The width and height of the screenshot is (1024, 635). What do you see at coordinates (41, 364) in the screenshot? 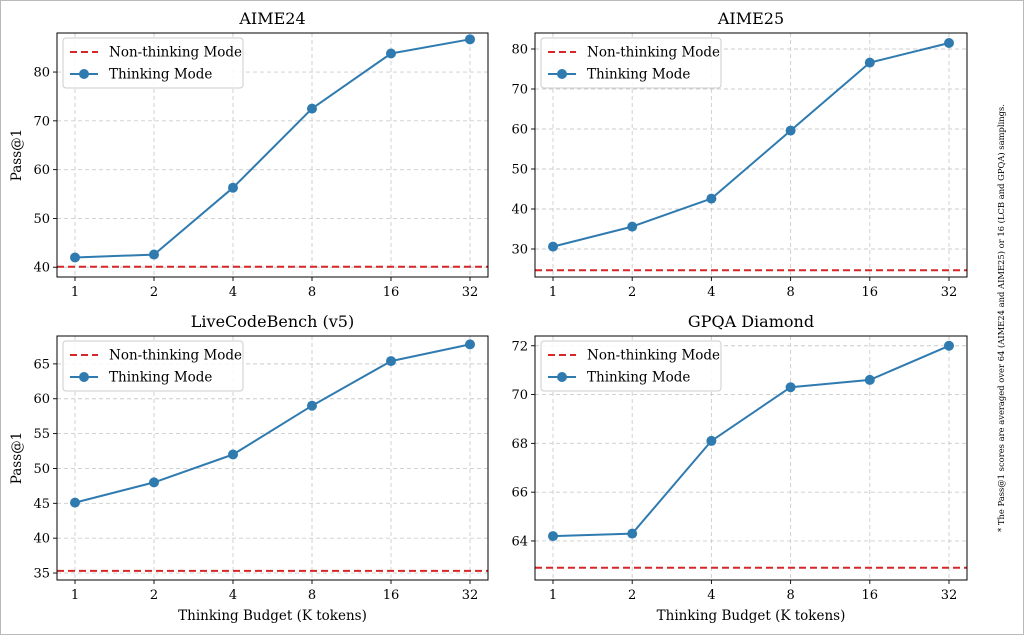
I see `y-tick-label: 65` at bounding box center [41, 364].